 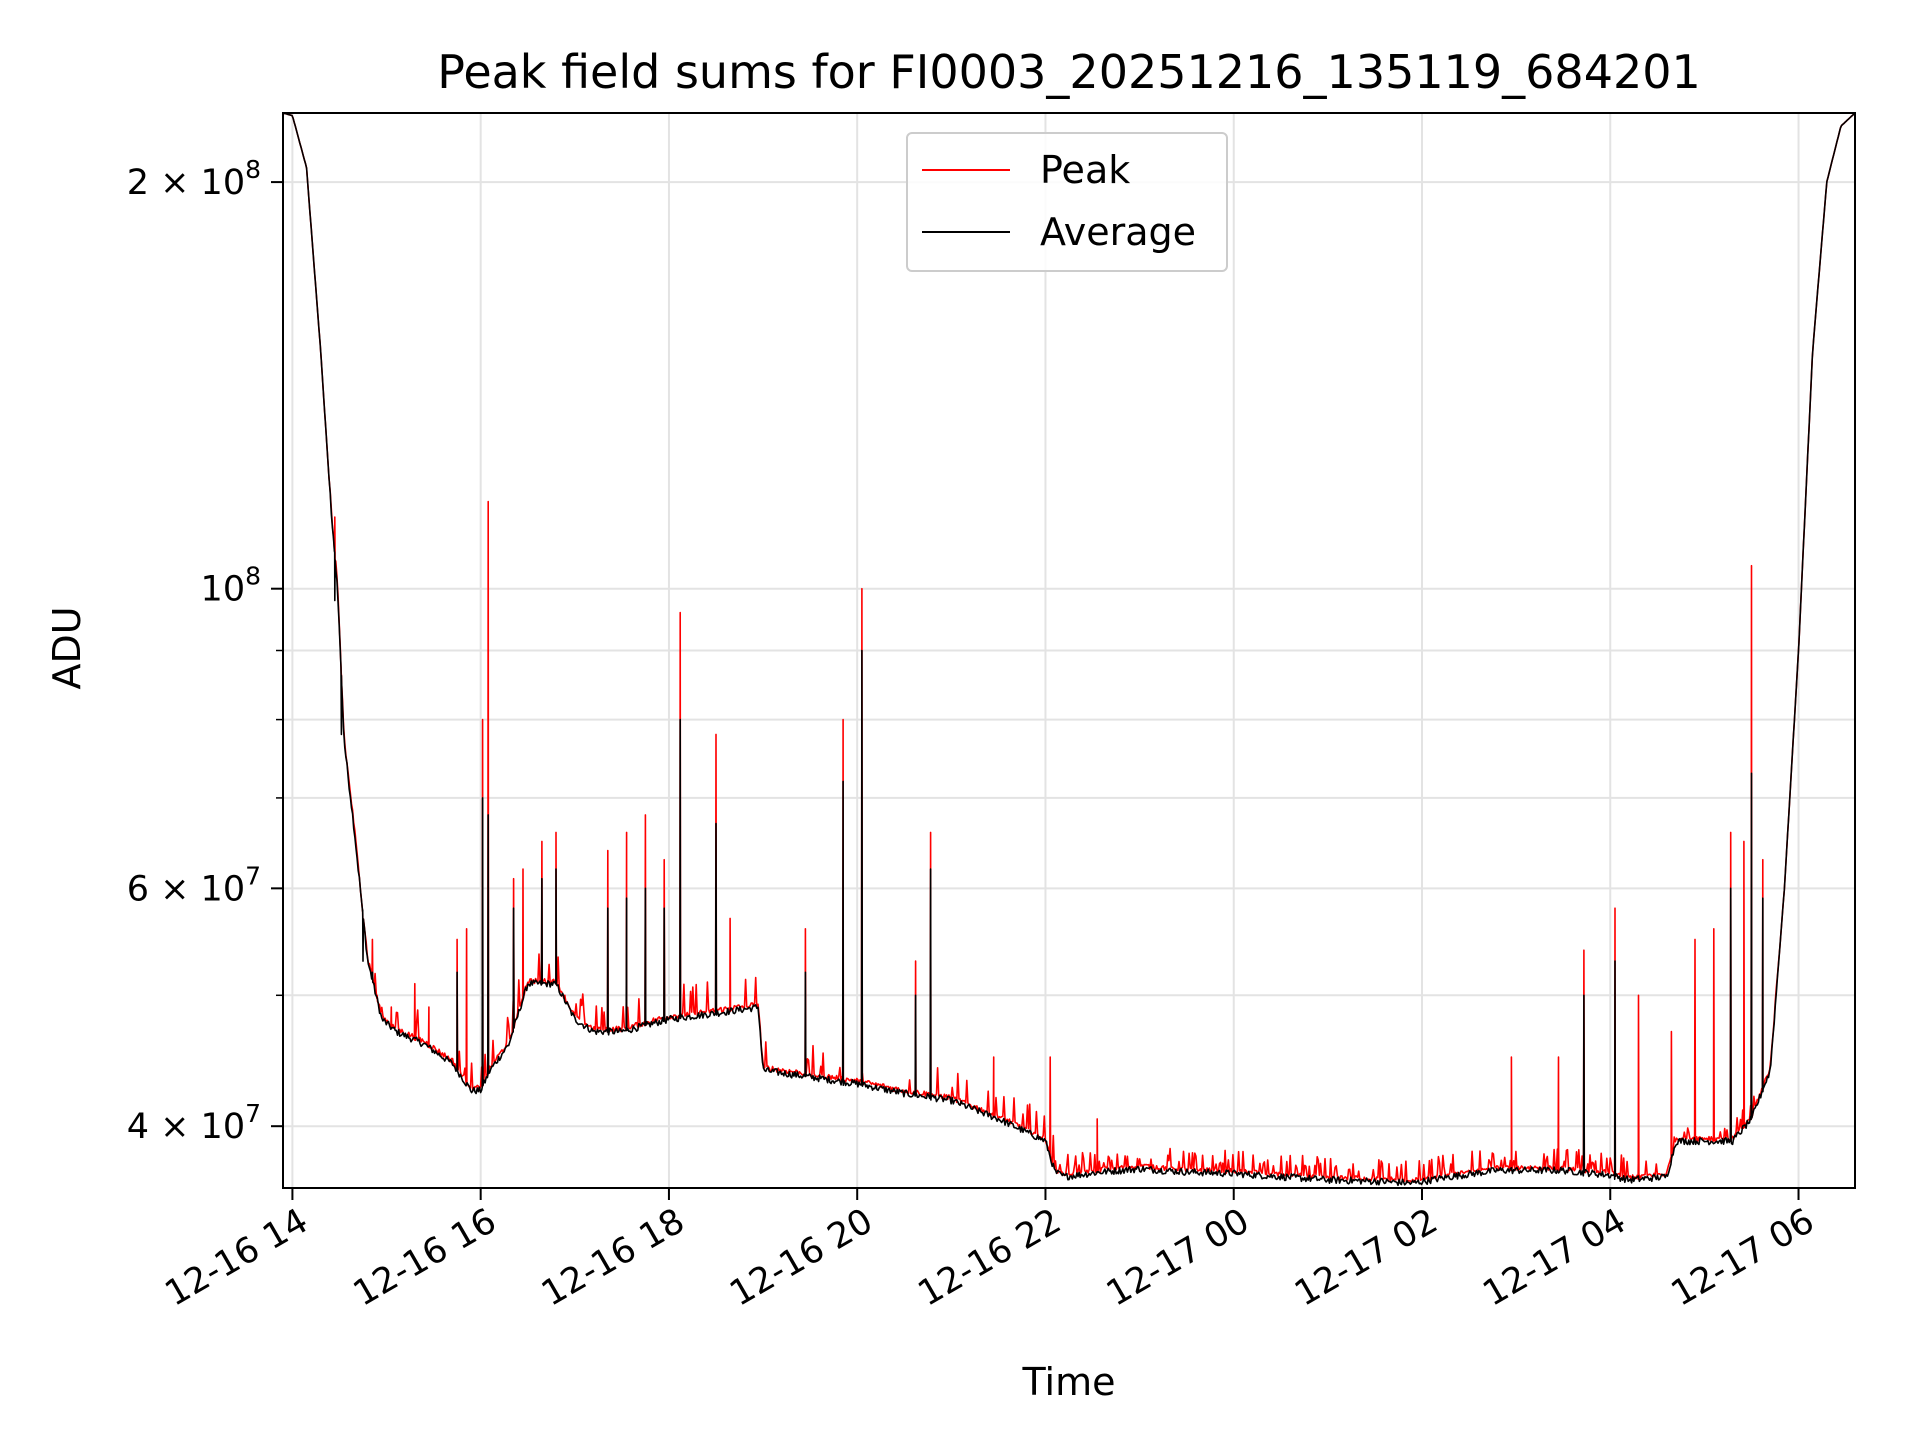 What do you see at coordinates (1118, 232) in the screenshot?
I see `legend-average-label: Average` at bounding box center [1118, 232].